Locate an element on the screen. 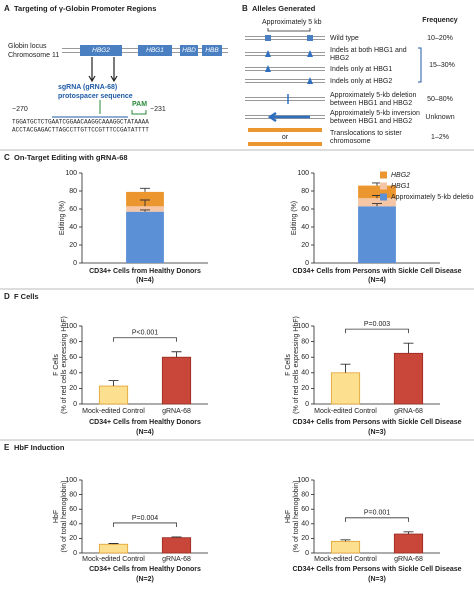 Image resolution: width=474 pixels, height=590 pixels. row-label: between HBG1 and HBG2 is located at coordinates (371, 103).